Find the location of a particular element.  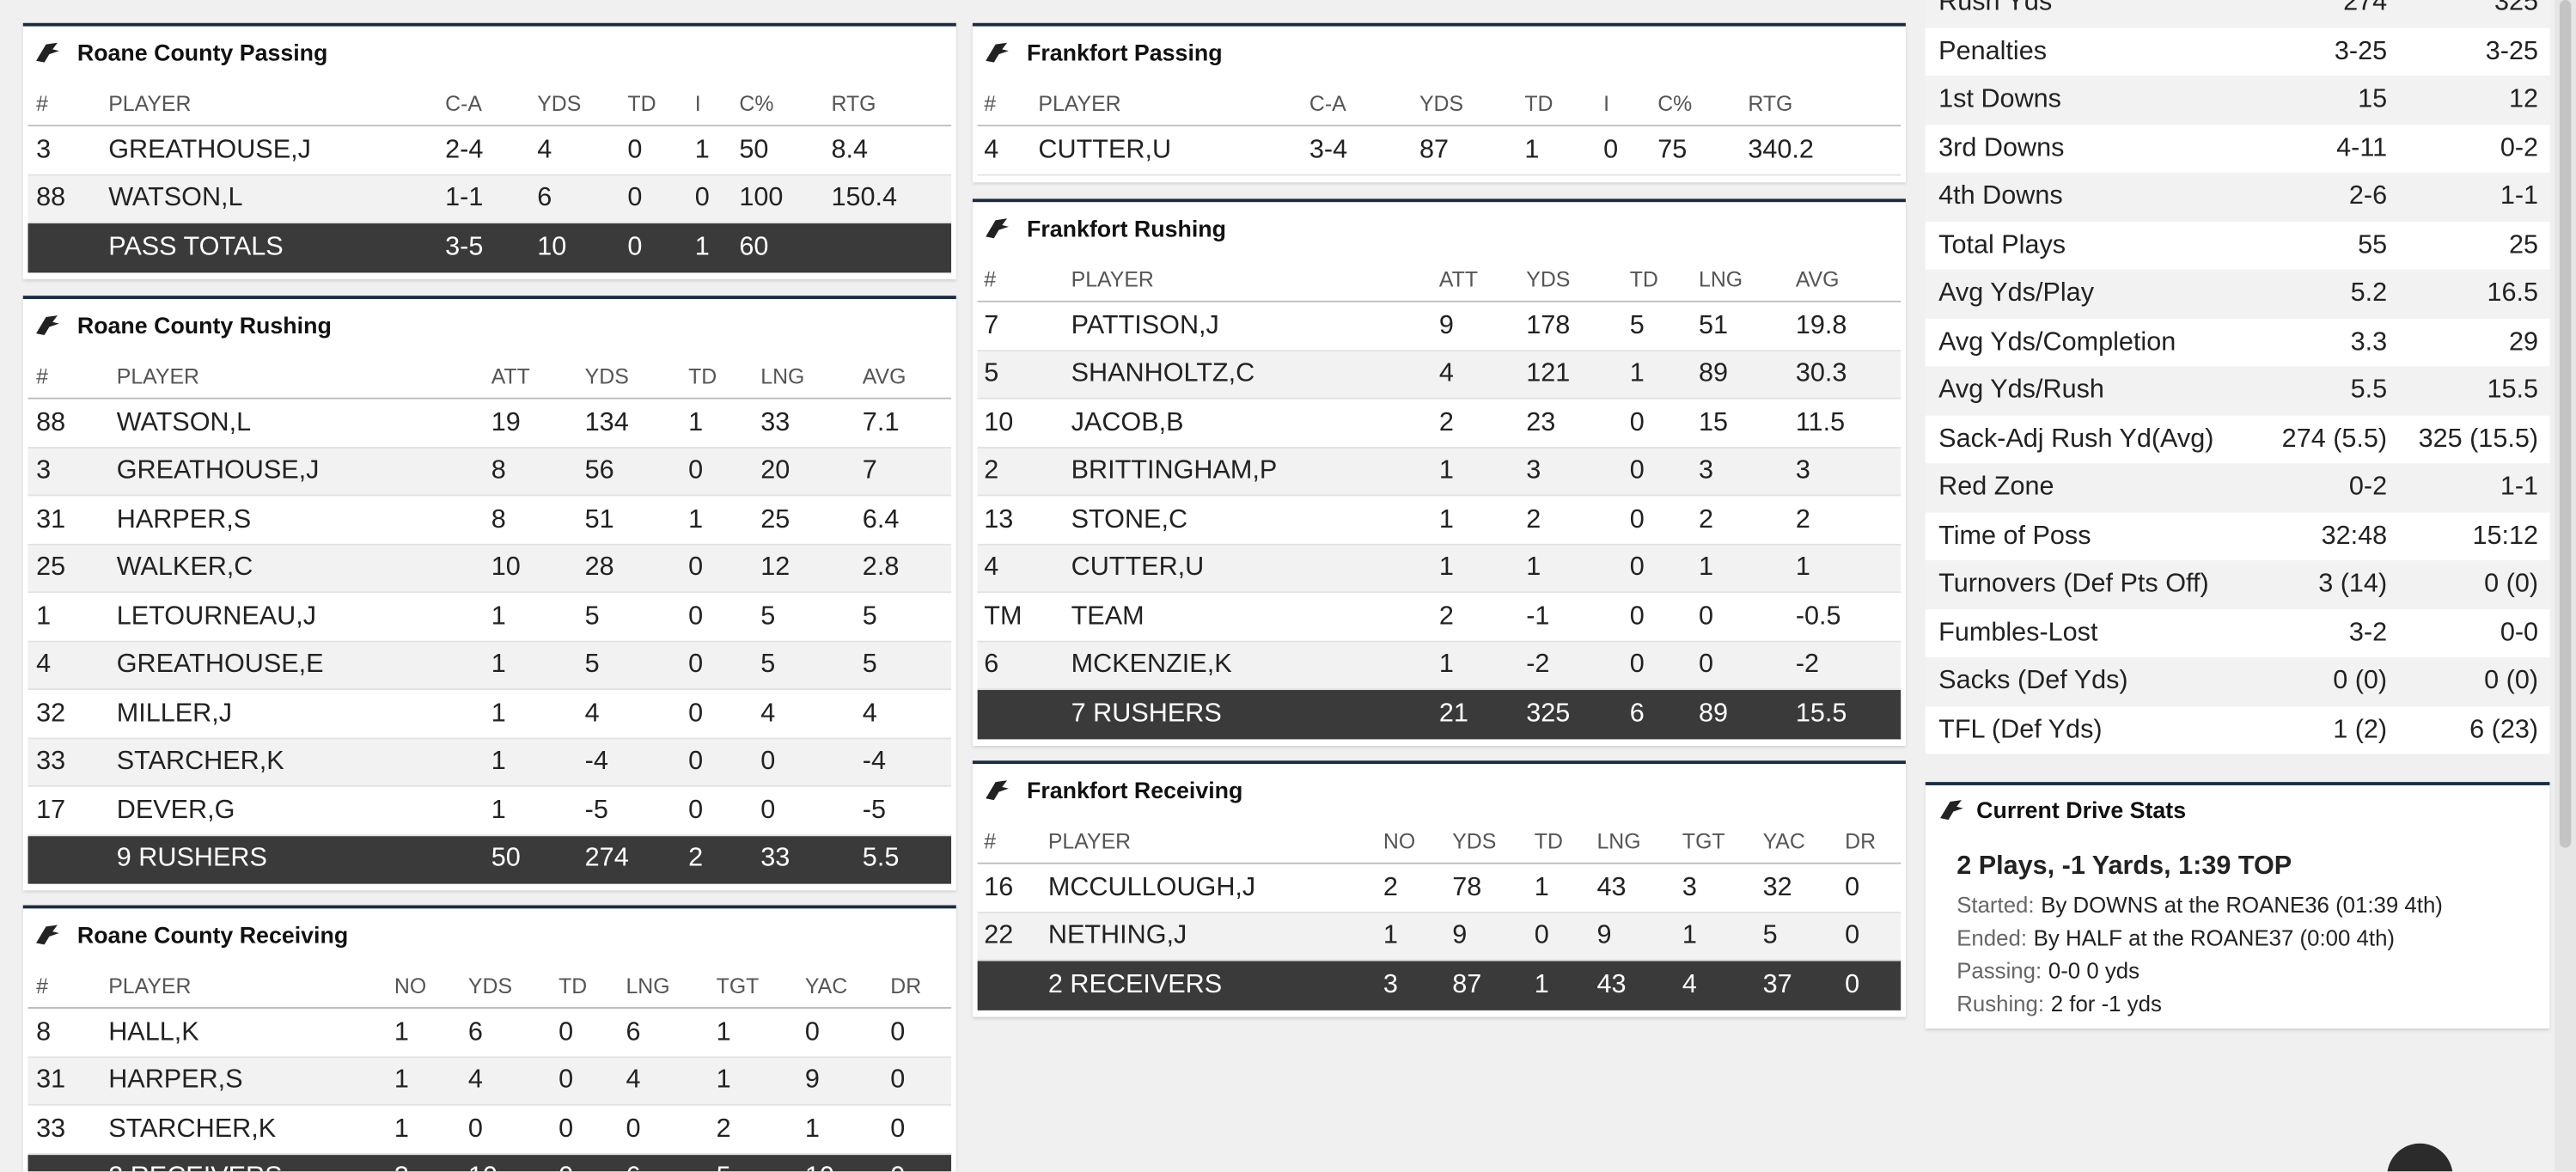

table-cell: 88 is located at coordinates (51, 198).